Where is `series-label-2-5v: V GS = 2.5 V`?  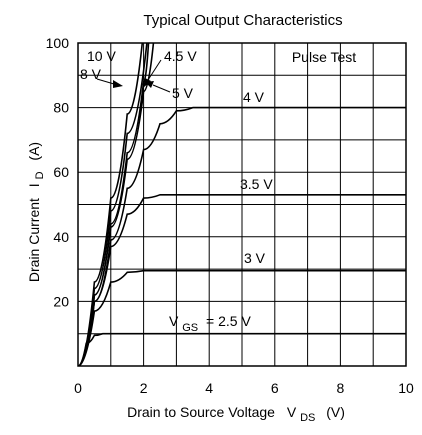 series-label-2-5v: V GS = 2.5 V is located at coordinates (210, 323).